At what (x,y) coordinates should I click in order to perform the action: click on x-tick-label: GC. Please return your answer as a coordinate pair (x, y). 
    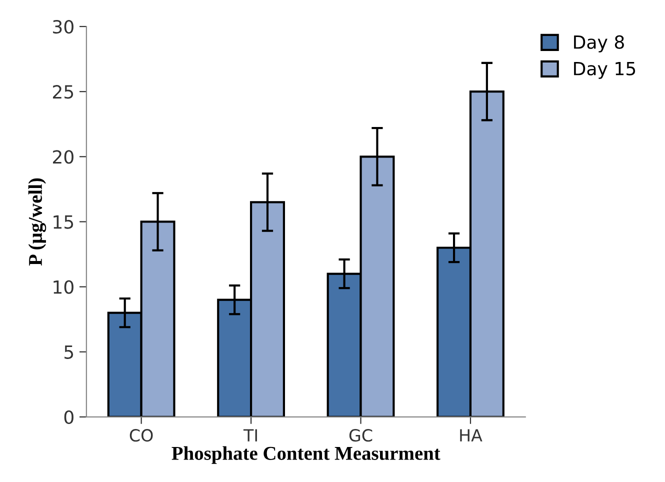
    Looking at the image, I should click on (360, 435).